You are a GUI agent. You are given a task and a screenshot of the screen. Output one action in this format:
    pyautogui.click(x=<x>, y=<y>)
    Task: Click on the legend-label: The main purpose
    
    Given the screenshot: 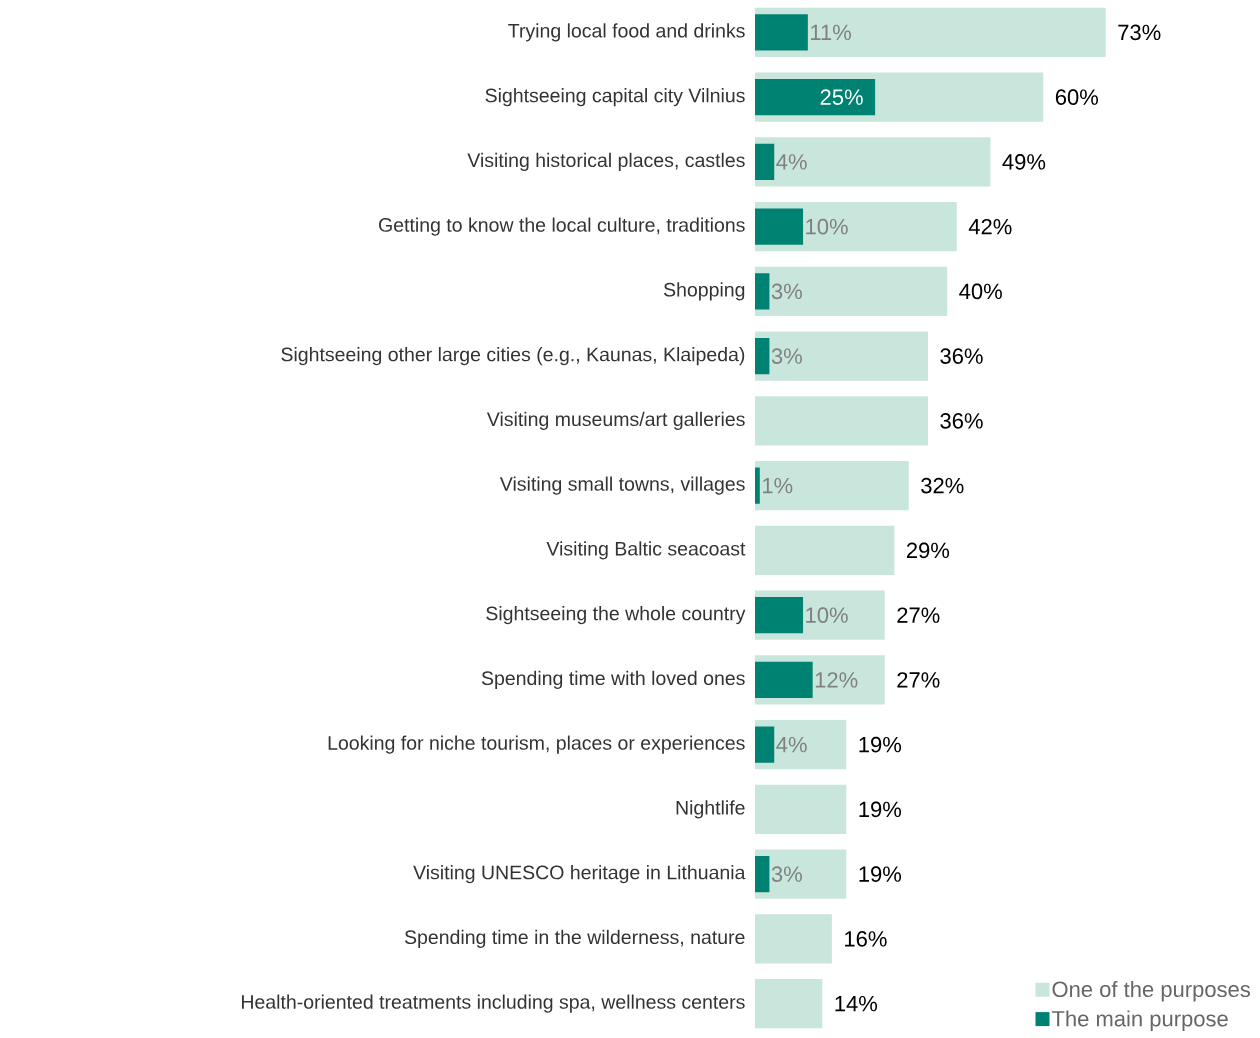 What is the action you would take?
    pyautogui.click(x=1139, y=1020)
    